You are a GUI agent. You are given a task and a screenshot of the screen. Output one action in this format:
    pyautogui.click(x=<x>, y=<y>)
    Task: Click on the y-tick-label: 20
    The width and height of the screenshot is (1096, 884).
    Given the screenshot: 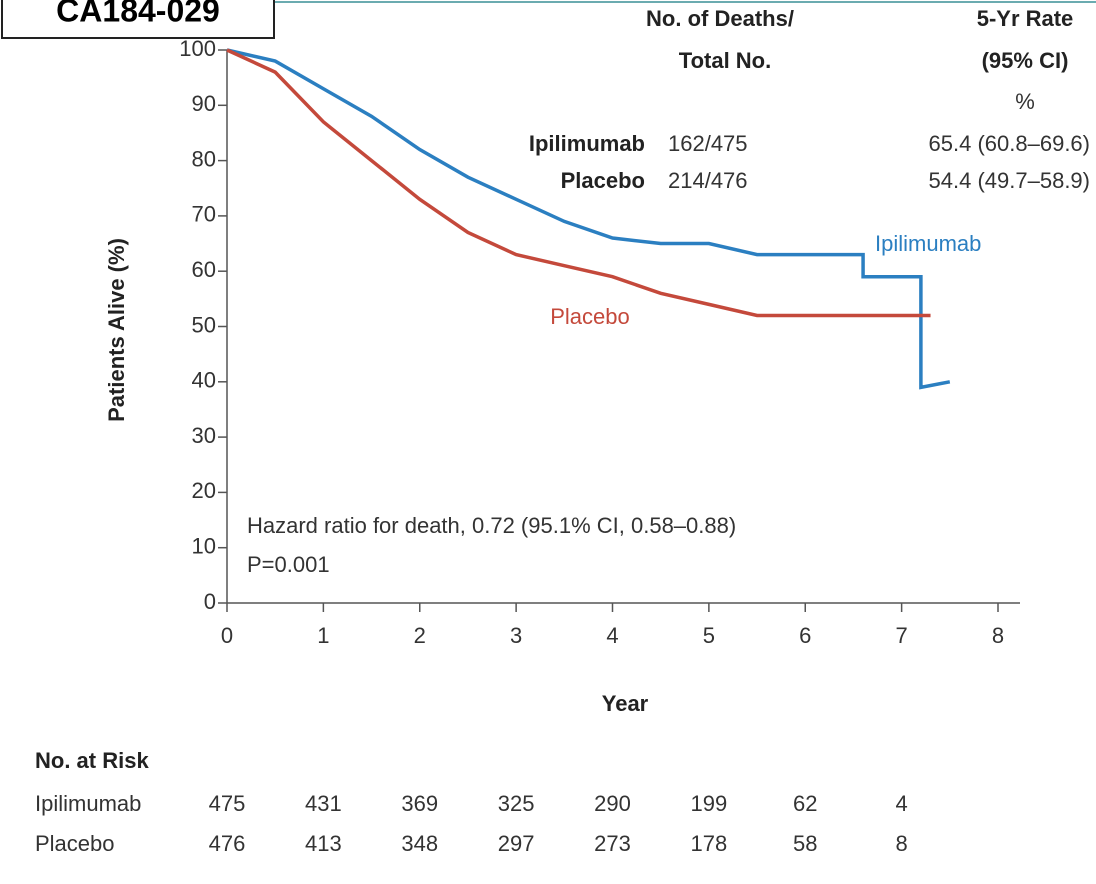 What is the action you would take?
    pyautogui.click(x=204, y=490)
    